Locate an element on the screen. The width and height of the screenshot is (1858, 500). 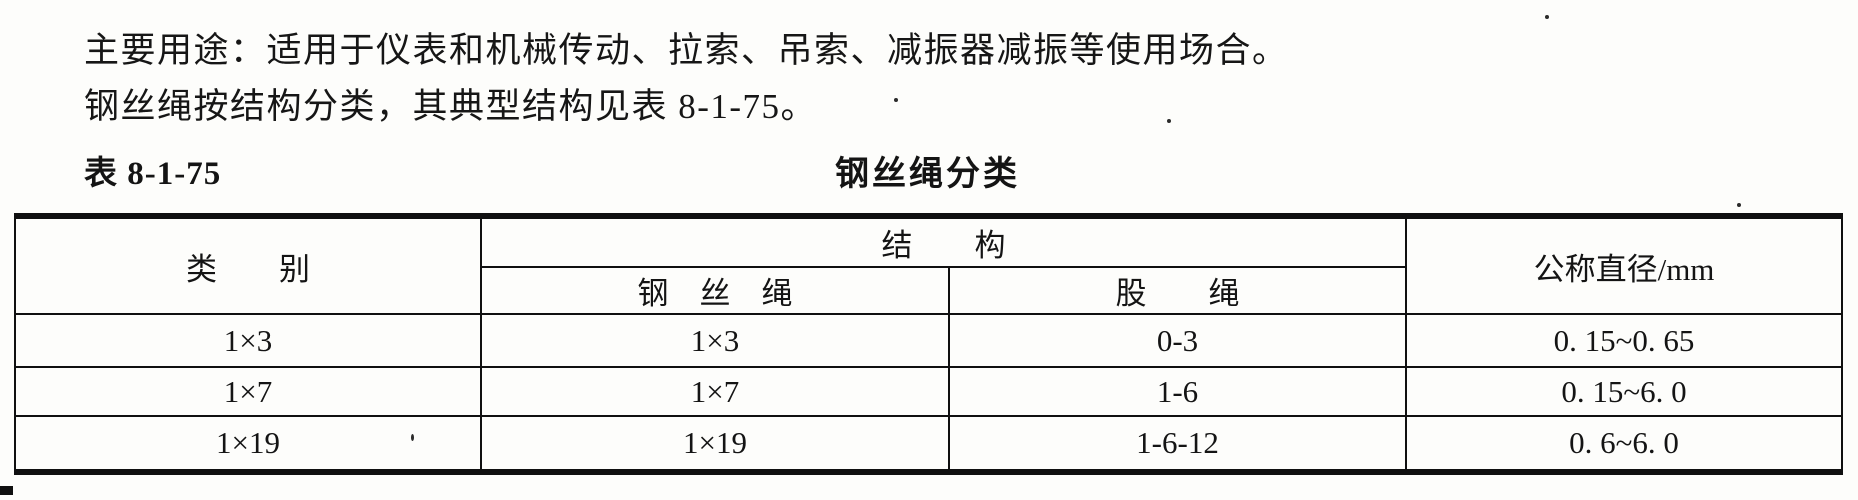
table-caption-row: 表 8-1-75 钢丝绳分类 is located at coordinates (927, 169).